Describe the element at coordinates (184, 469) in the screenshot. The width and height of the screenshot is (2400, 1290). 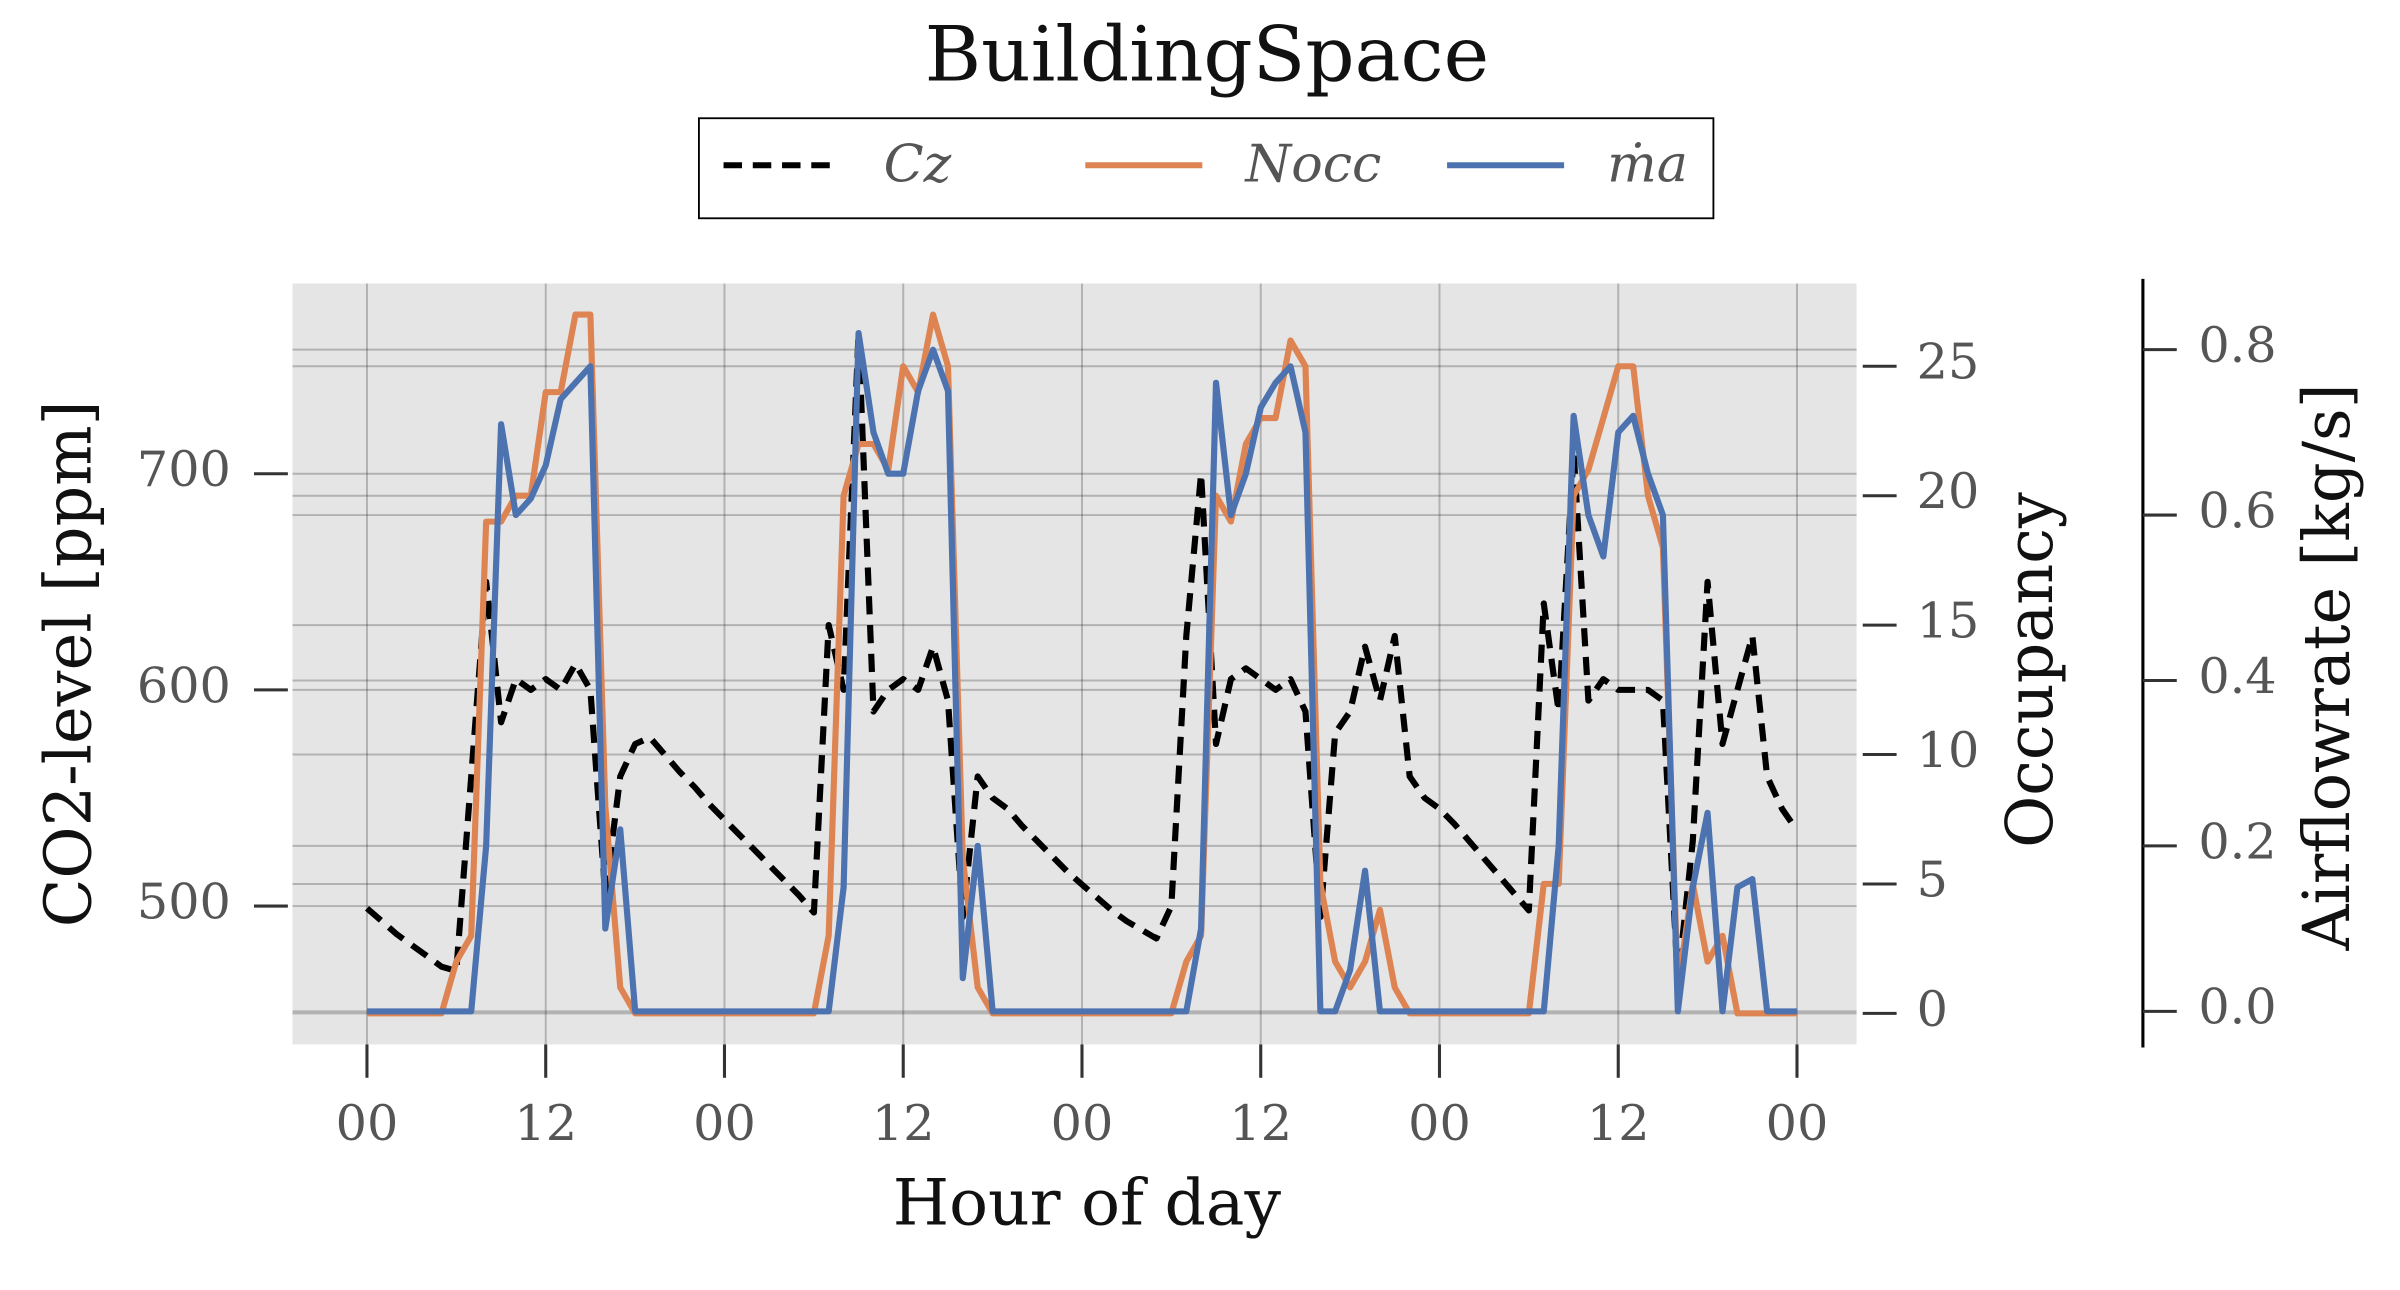
I see `y-tick-label: 700` at that location.